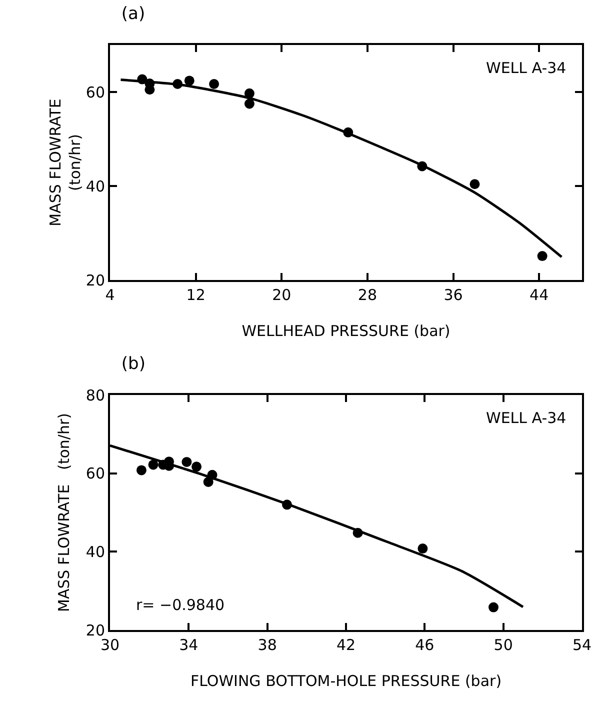  What do you see at coordinates (346, 681) in the screenshot?
I see `x-axis-title: FLOWING BOTTOM-HOLE PRESSURE (bar)` at bounding box center [346, 681].